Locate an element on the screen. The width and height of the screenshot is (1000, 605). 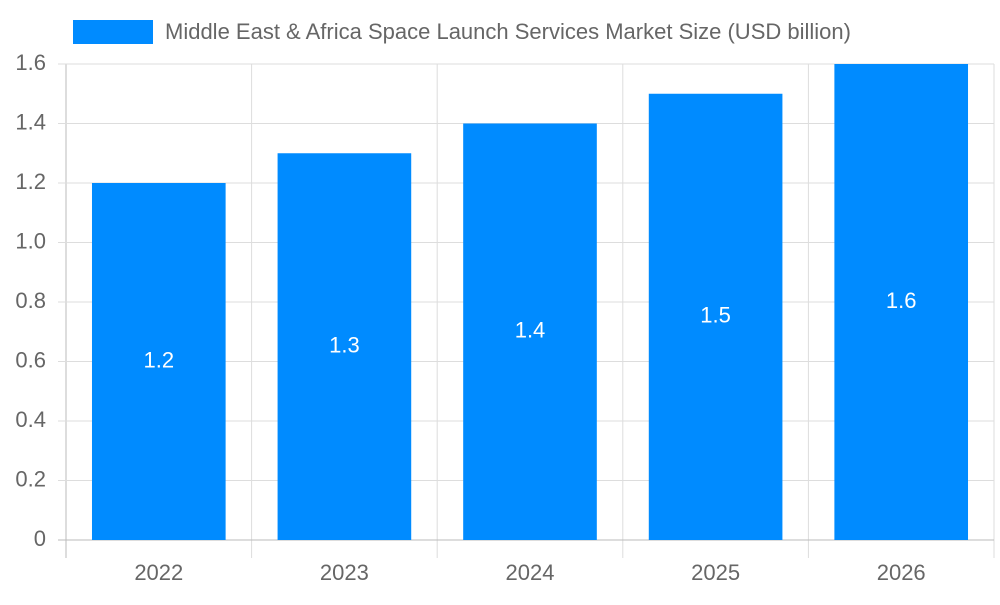
data-label: 1.3 is located at coordinates (344, 344).